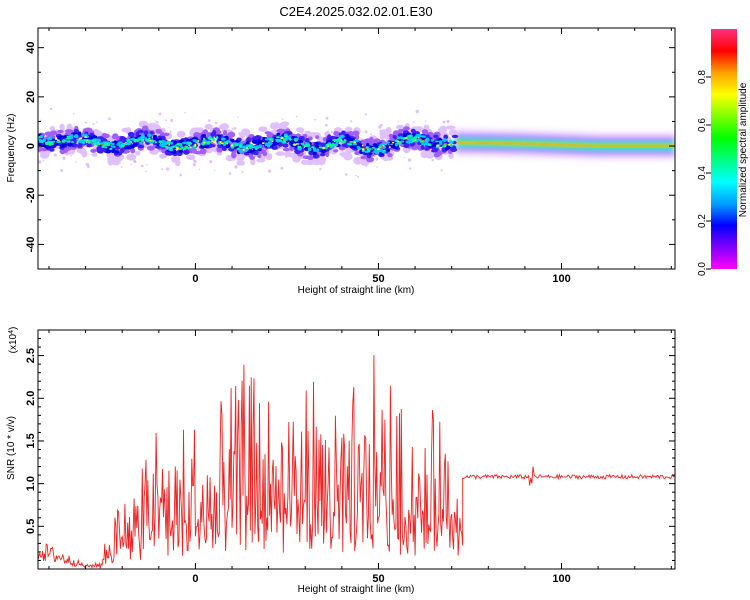 Image resolution: width=750 pixels, height=600 pixels. I want to click on y-tick-label: 40, so click(31, 48).